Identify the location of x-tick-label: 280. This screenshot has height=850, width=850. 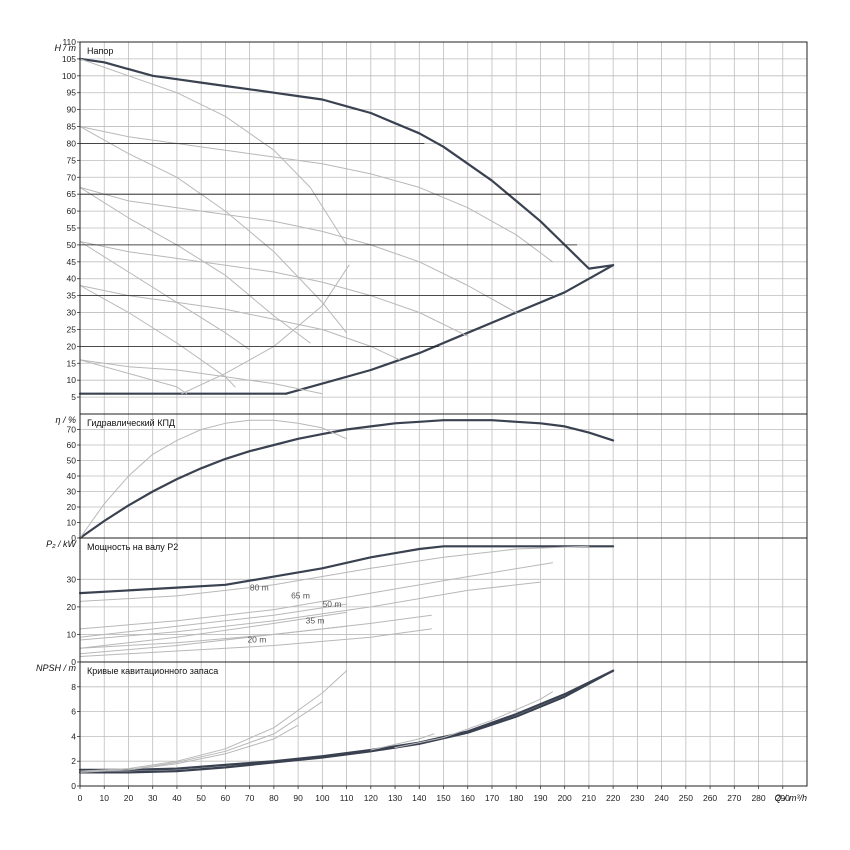
(758, 798).